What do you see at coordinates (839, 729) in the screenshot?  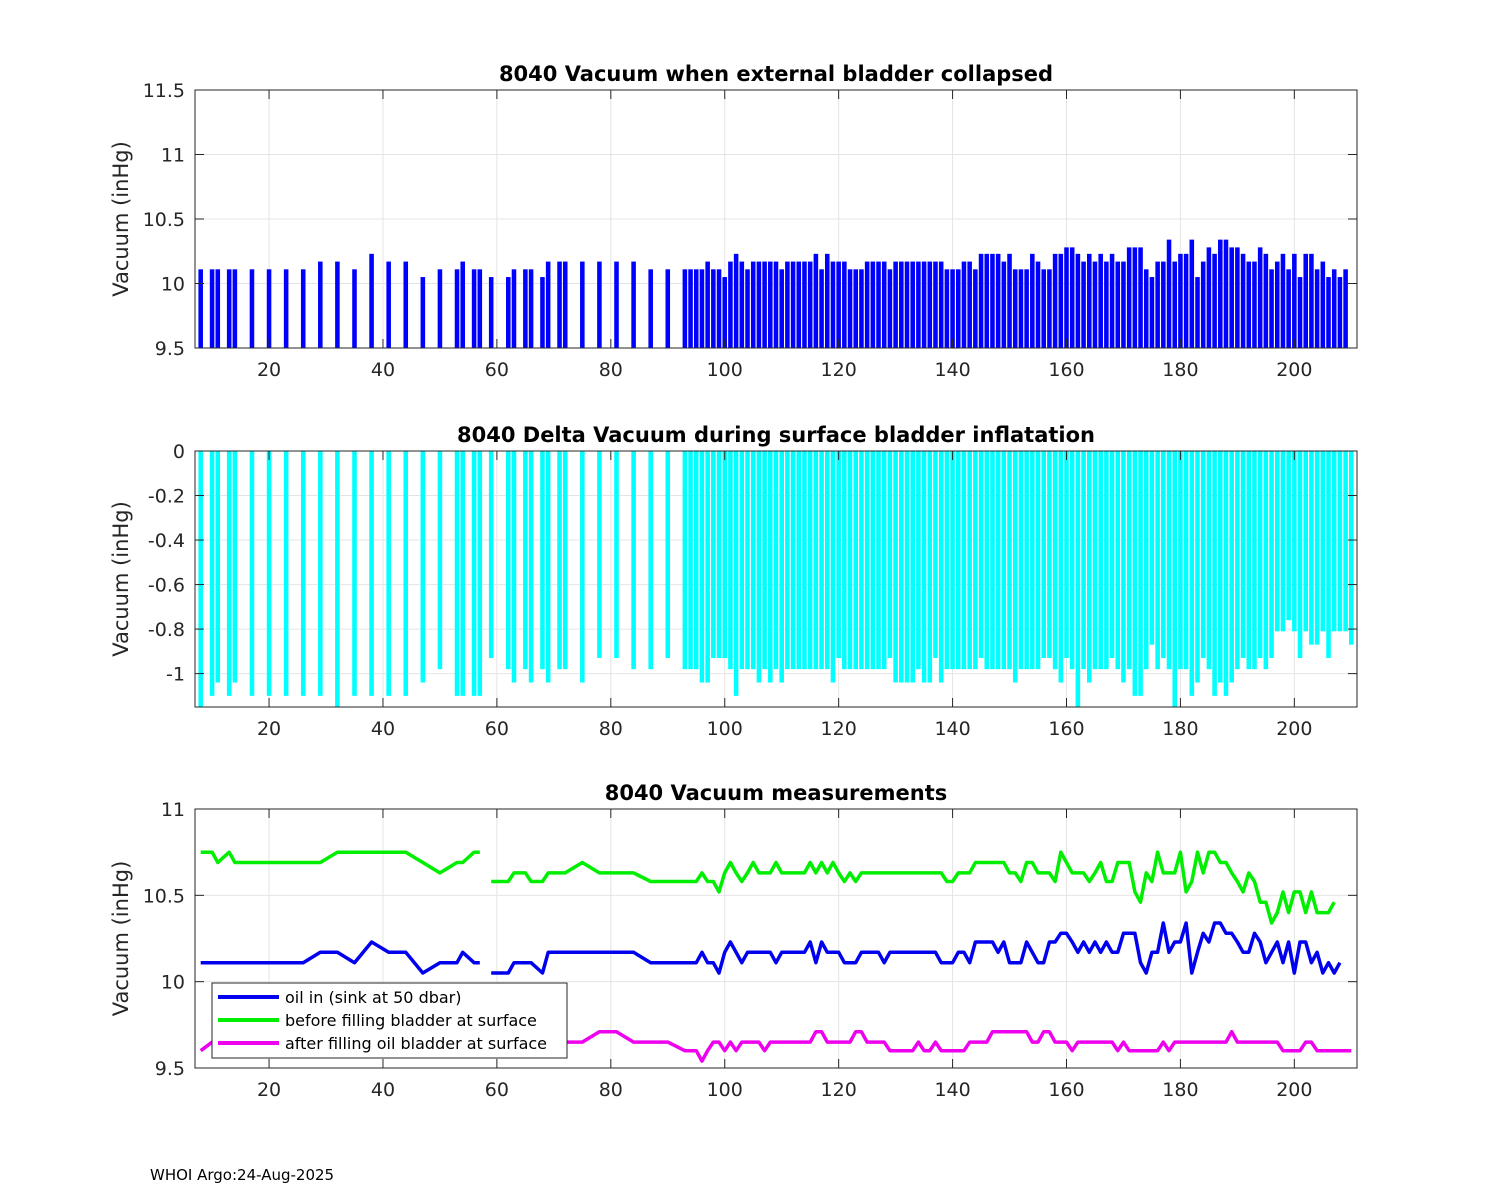 I see `x-tick-label: 120` at bounding box center [839, 729].